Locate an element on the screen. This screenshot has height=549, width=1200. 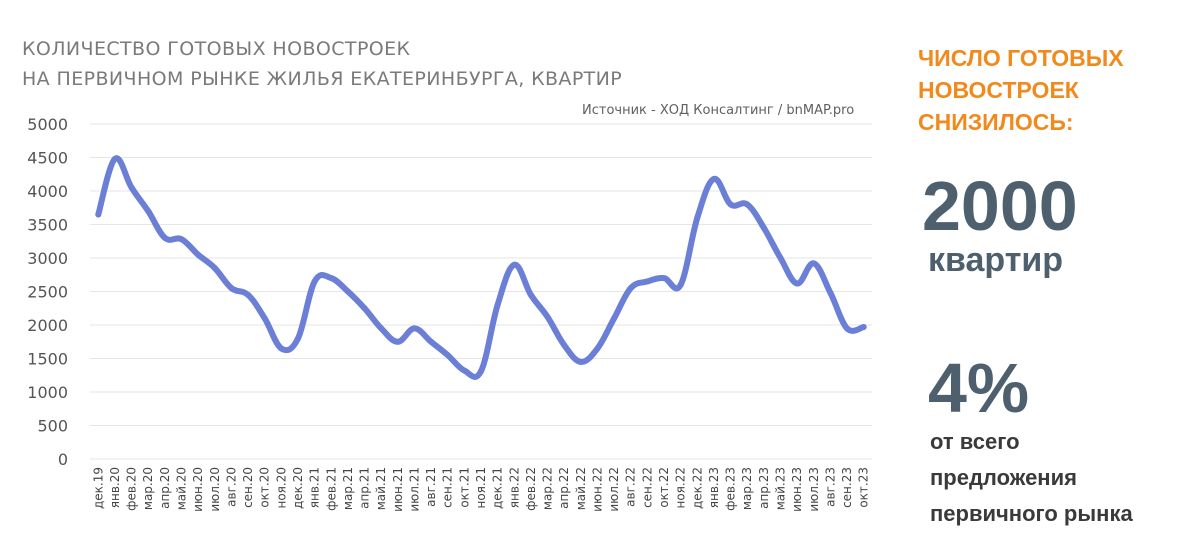
summary-heading: ЧИСЛО ГОТОВЫХ НОВОСТРОЕК СНИЗИЛОСЬ: is located at coordinates (1021, 90).